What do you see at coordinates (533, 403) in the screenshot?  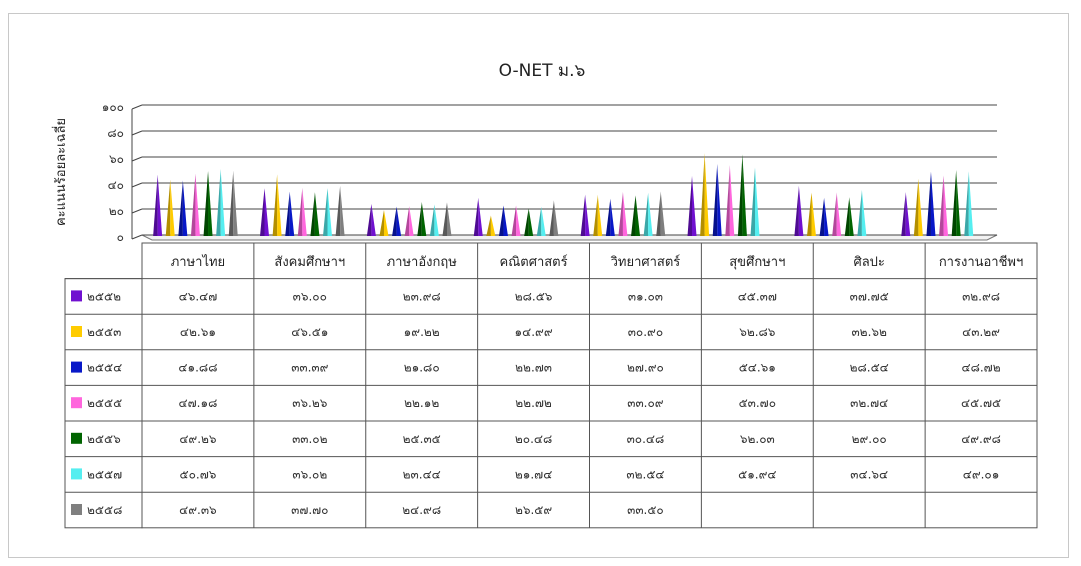 I see `data-label: ๒๒.๗๒` at bounding box center [533, 403].